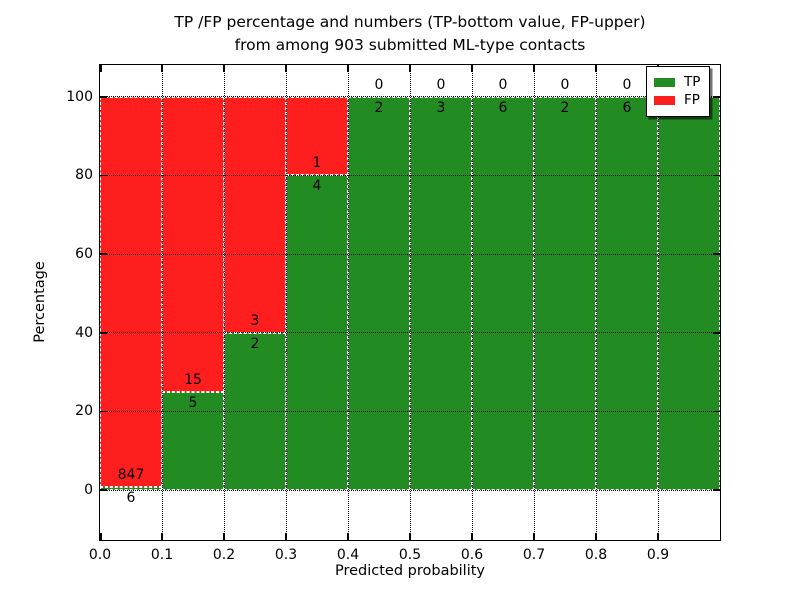 The width and height of the screenshot is (800, 600). I want to click on y-tick-label: 100, so click(79, 96).